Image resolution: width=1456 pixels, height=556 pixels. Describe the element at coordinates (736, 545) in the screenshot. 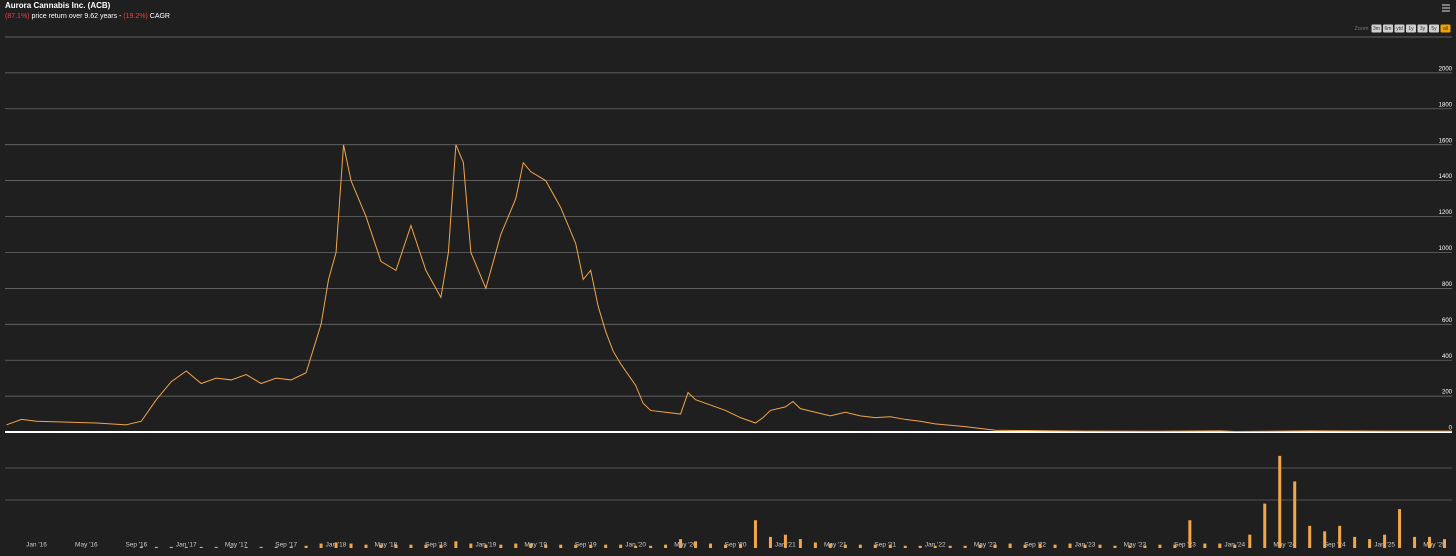

I see `x-tick-label: Sep '20` at that location.